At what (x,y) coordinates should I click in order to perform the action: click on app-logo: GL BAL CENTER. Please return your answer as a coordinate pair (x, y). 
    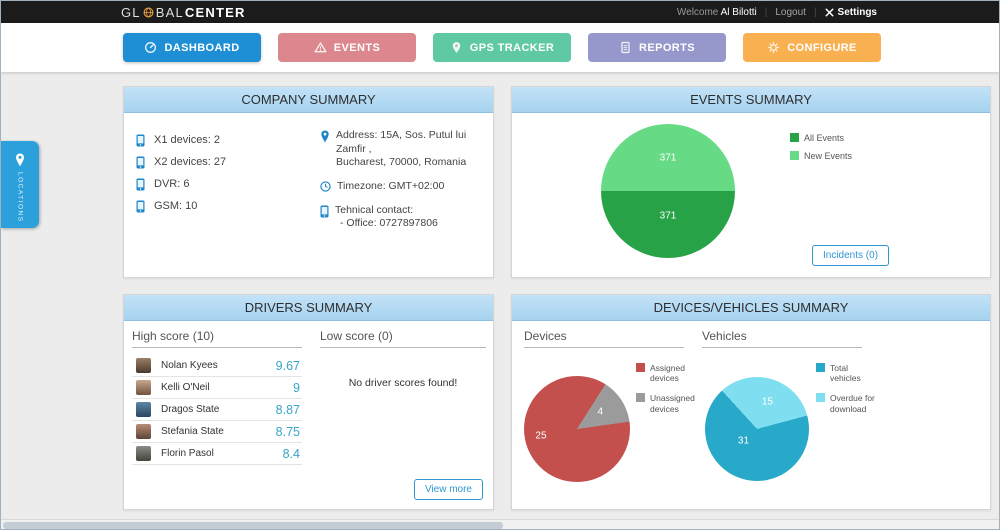
    Looking at the image, I should click on (183, 12).